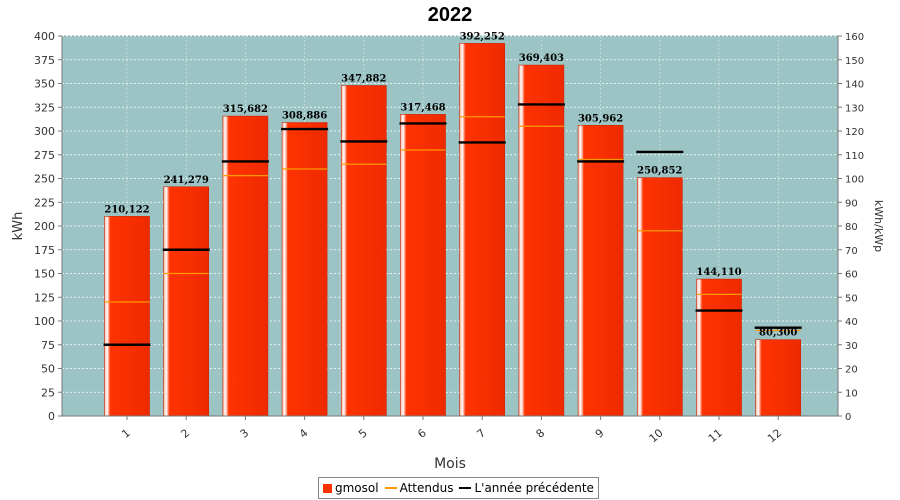  What do you see at coordinates (126, 433) in the screenshot?
I see `x-tick-label: 1` at bounding box center [126, 433].